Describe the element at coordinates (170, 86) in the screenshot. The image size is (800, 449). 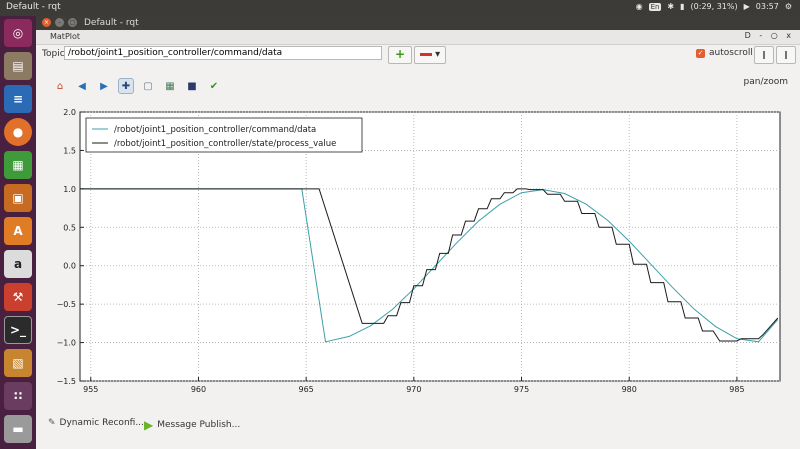
I see `configure-icon: ▦` at that location.